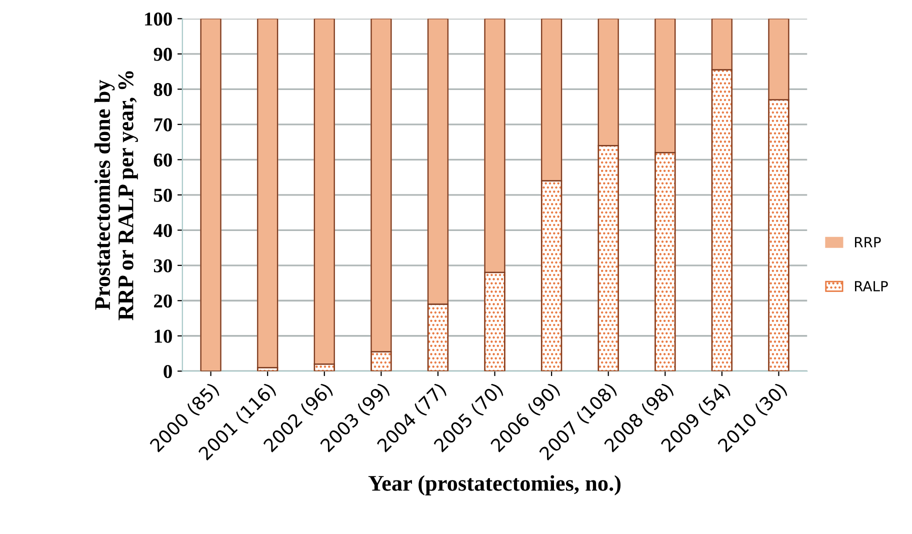  I want to click on x-axis-title: Year (prostatectomies, no.), so click(494, 485).